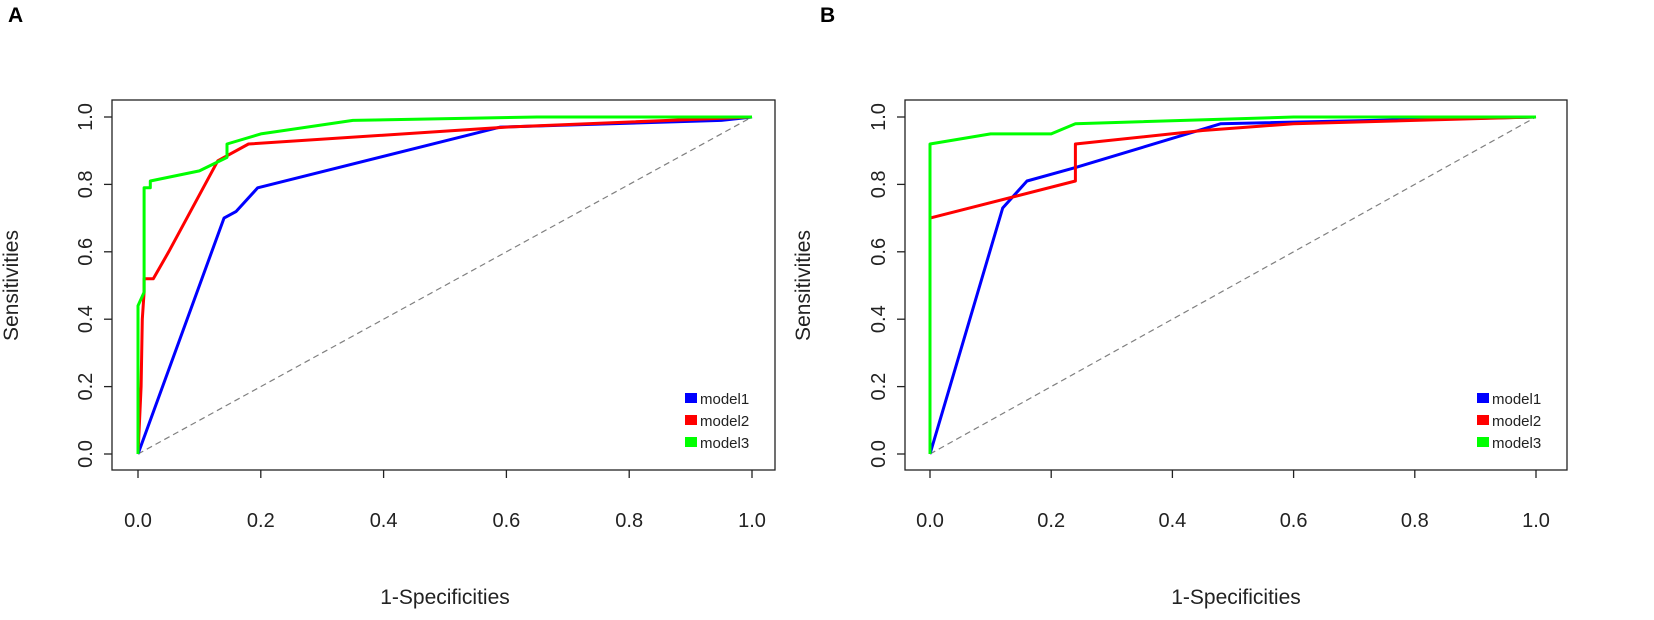  Describe the element at coordinates (1233, 167) in the screenshot. I see `series-line-model2` at that location.